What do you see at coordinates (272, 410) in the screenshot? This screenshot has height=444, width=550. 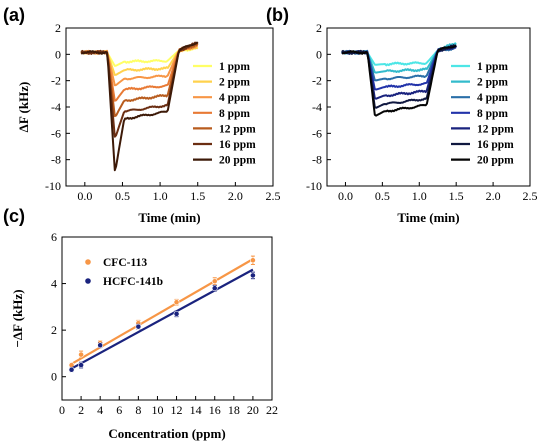 I see `x-tick-label: 22` at bounding box center [272, 410].